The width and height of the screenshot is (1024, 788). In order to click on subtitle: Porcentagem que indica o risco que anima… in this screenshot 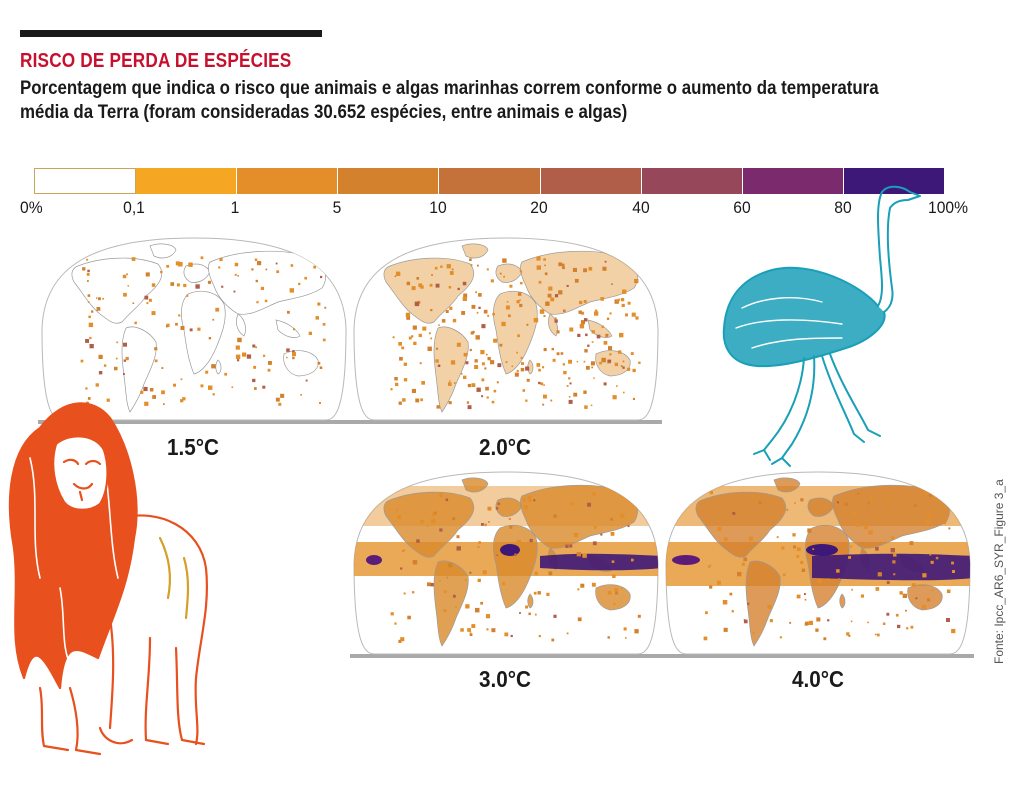, I will do `click(449, 100)`.